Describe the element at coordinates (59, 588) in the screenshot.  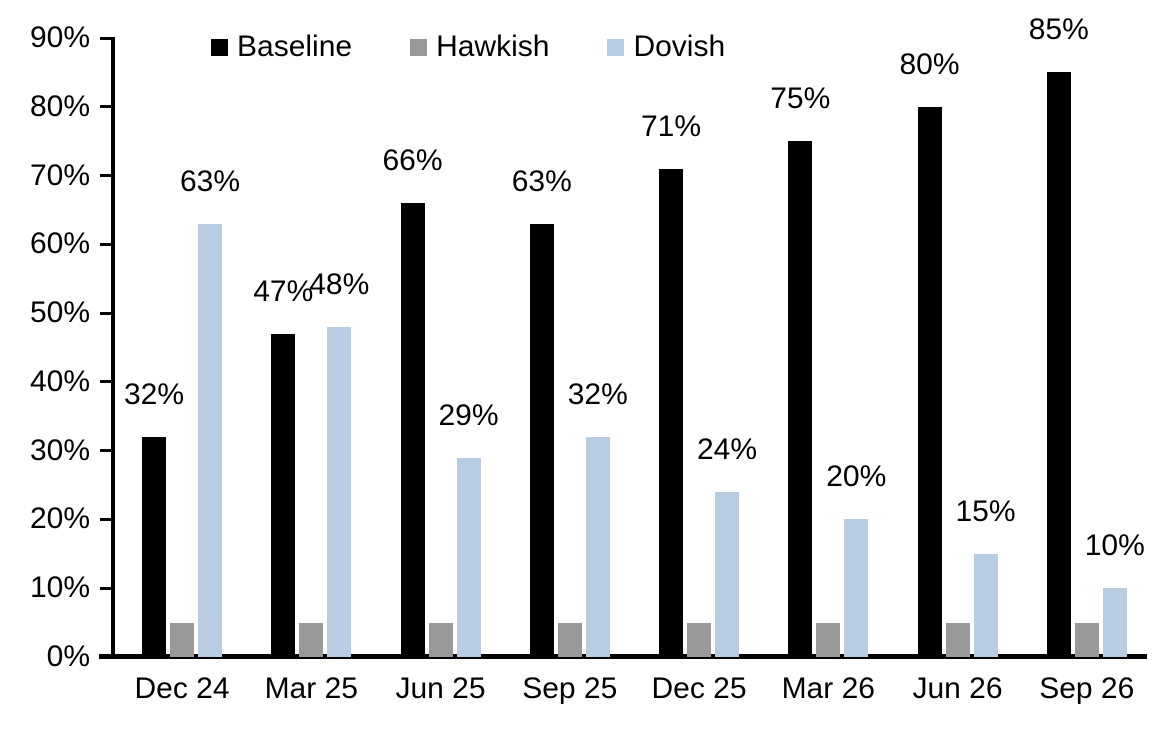
I see `y-axis-tick-label: 10%` at that location.